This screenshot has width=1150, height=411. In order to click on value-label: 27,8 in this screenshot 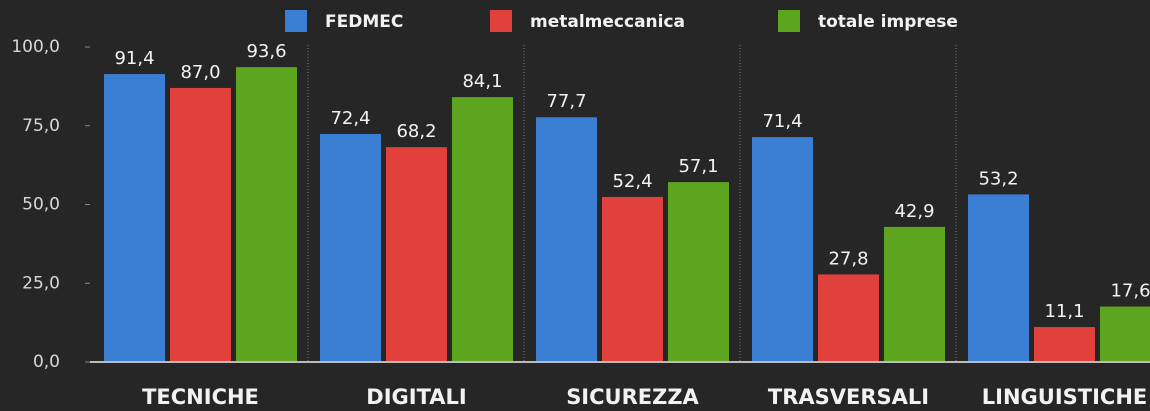, I will do `click(848, 258)`.